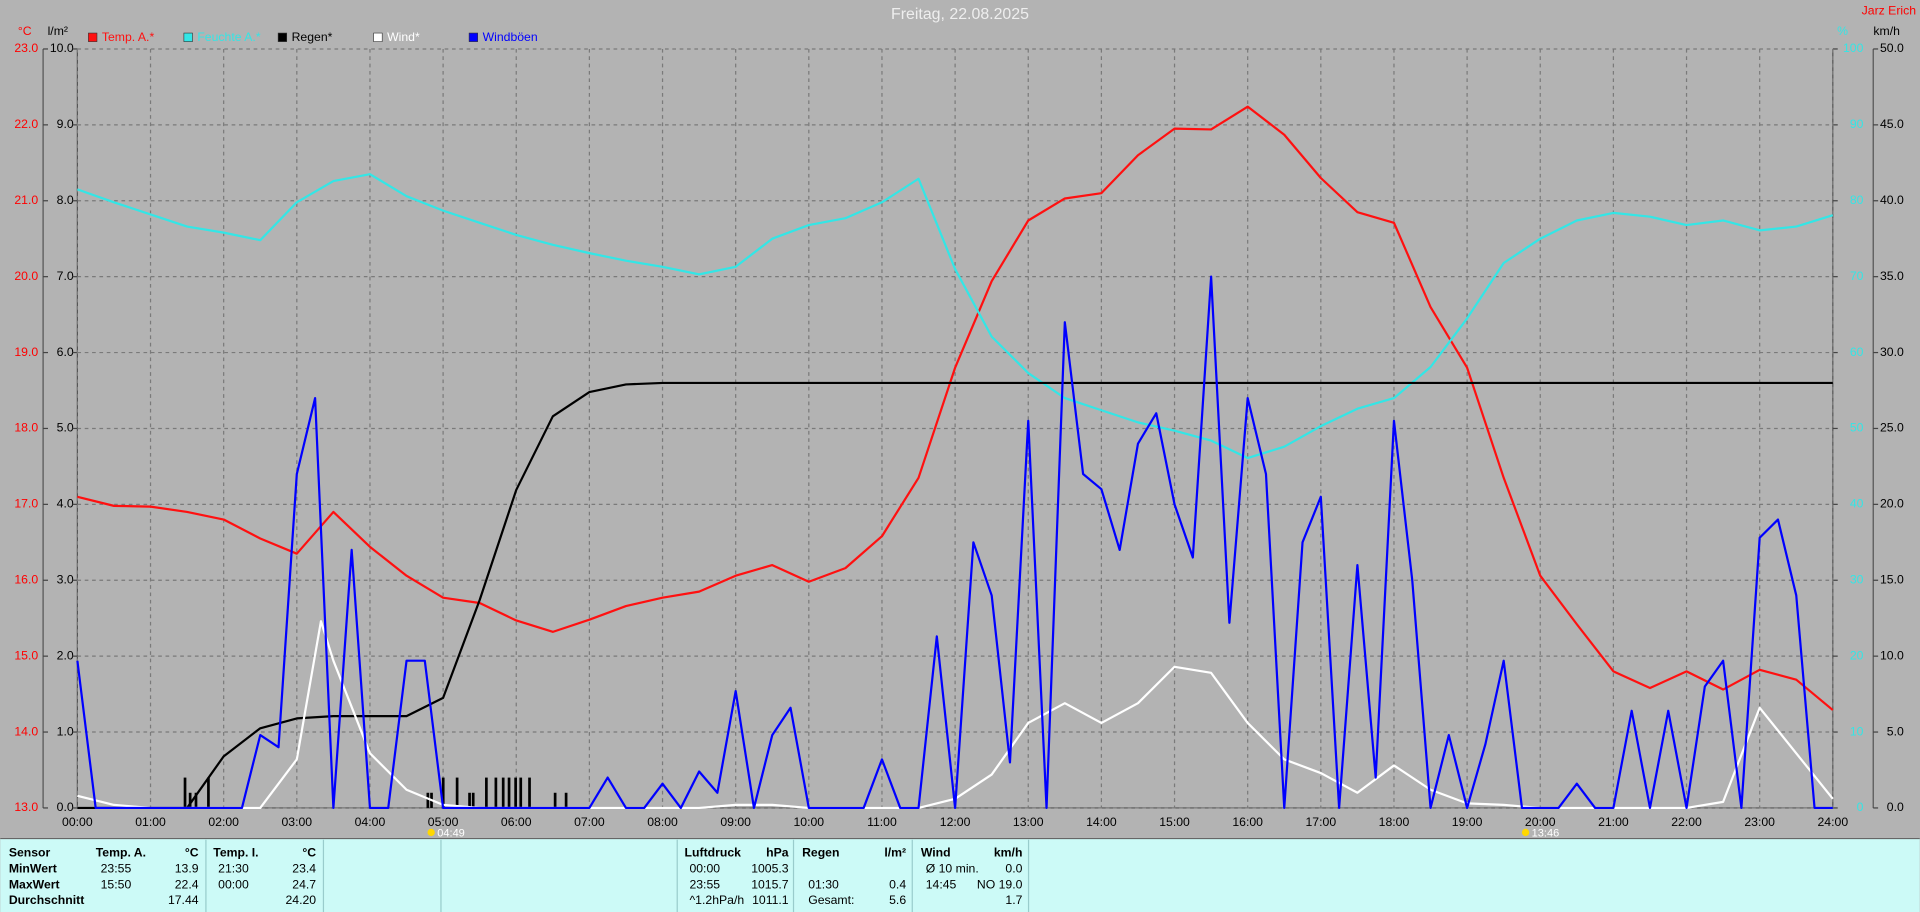 The image size is (1920, 912). What do you see at coordinates (1857, 200) in the screenshot?
I see `y-tick-label: 80` at bounding box center [1857, 200].